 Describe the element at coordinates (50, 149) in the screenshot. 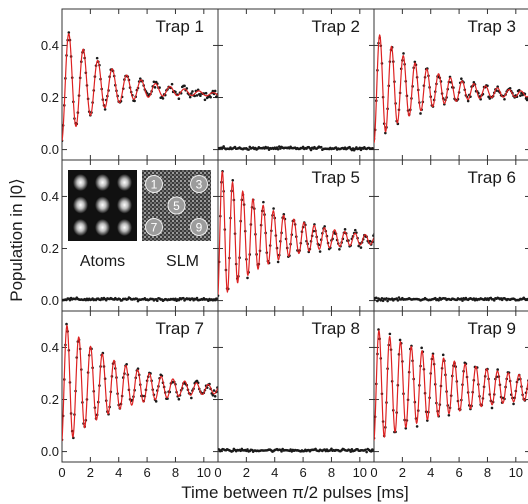

I see `y-tick-label: 0.0` at that location.